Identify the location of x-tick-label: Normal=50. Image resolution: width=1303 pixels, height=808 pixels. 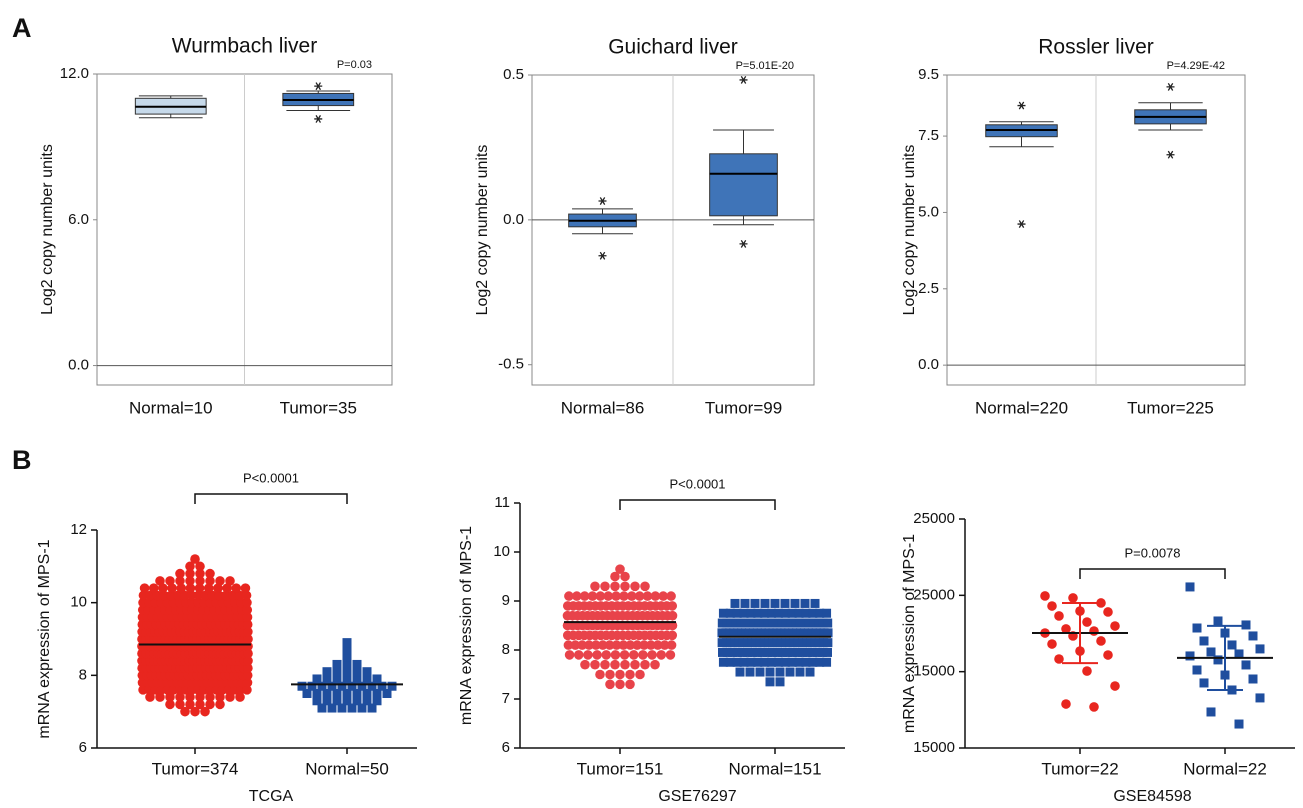
(347, 768).